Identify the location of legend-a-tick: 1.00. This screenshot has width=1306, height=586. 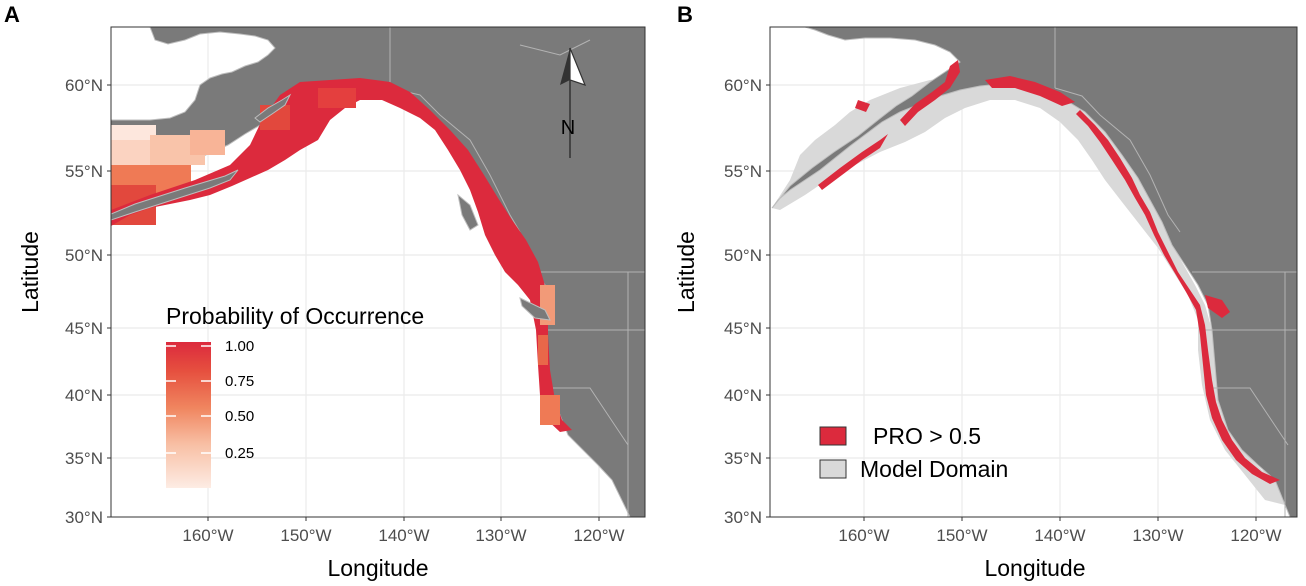
(239, 346).